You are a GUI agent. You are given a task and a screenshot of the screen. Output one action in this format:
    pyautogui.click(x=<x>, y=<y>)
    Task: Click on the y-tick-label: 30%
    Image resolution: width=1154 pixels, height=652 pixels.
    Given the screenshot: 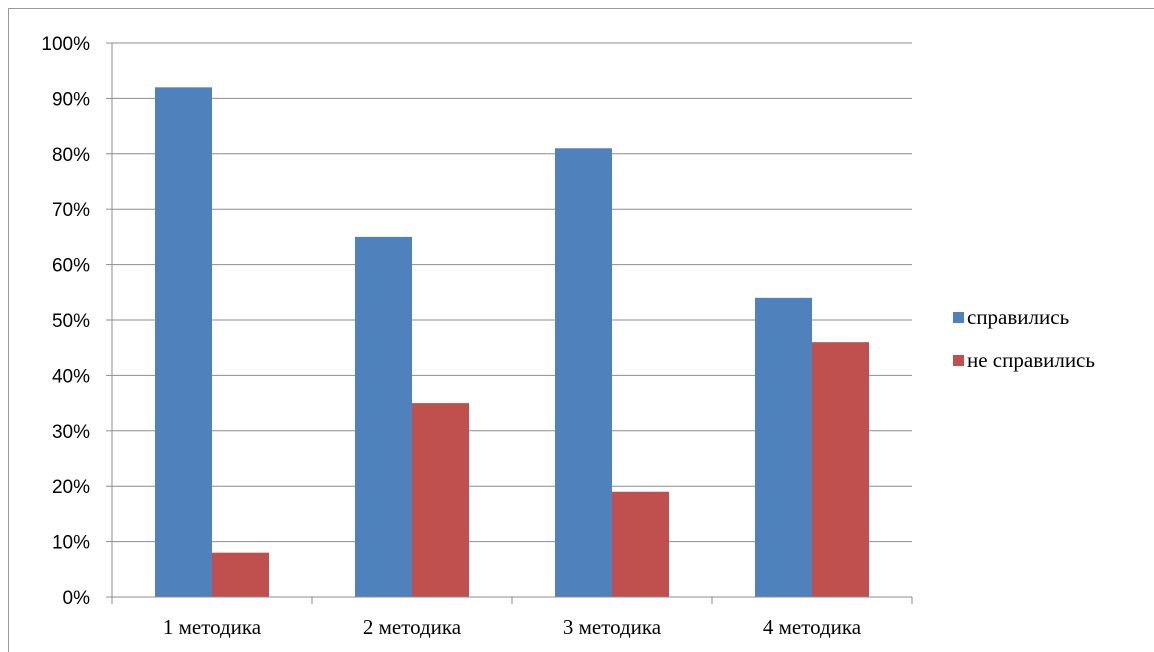 What is the action you would take?
    pyautogui.click(x=71, y=432)
    